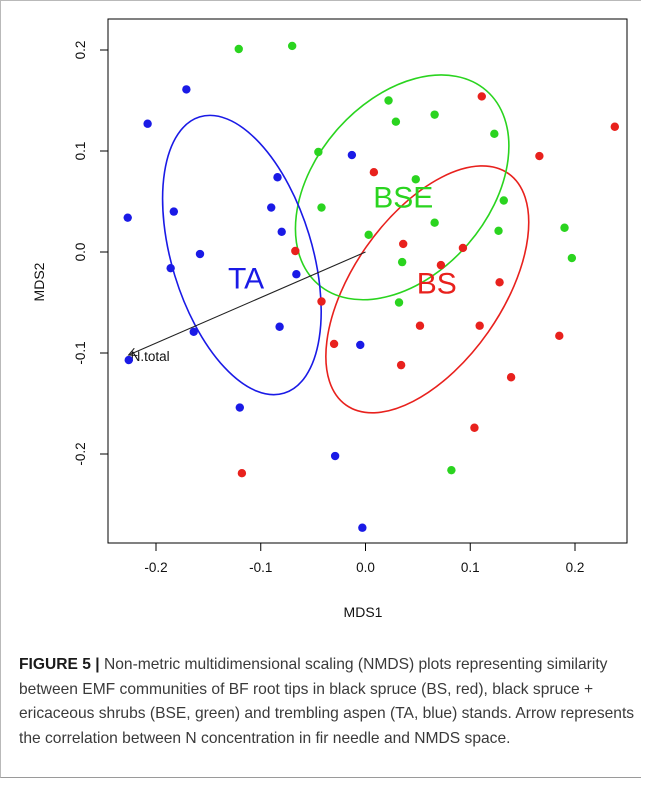 This screenshot has height=789, width=657. I want to click on arrow-layer: N.total, so click(247, 307).